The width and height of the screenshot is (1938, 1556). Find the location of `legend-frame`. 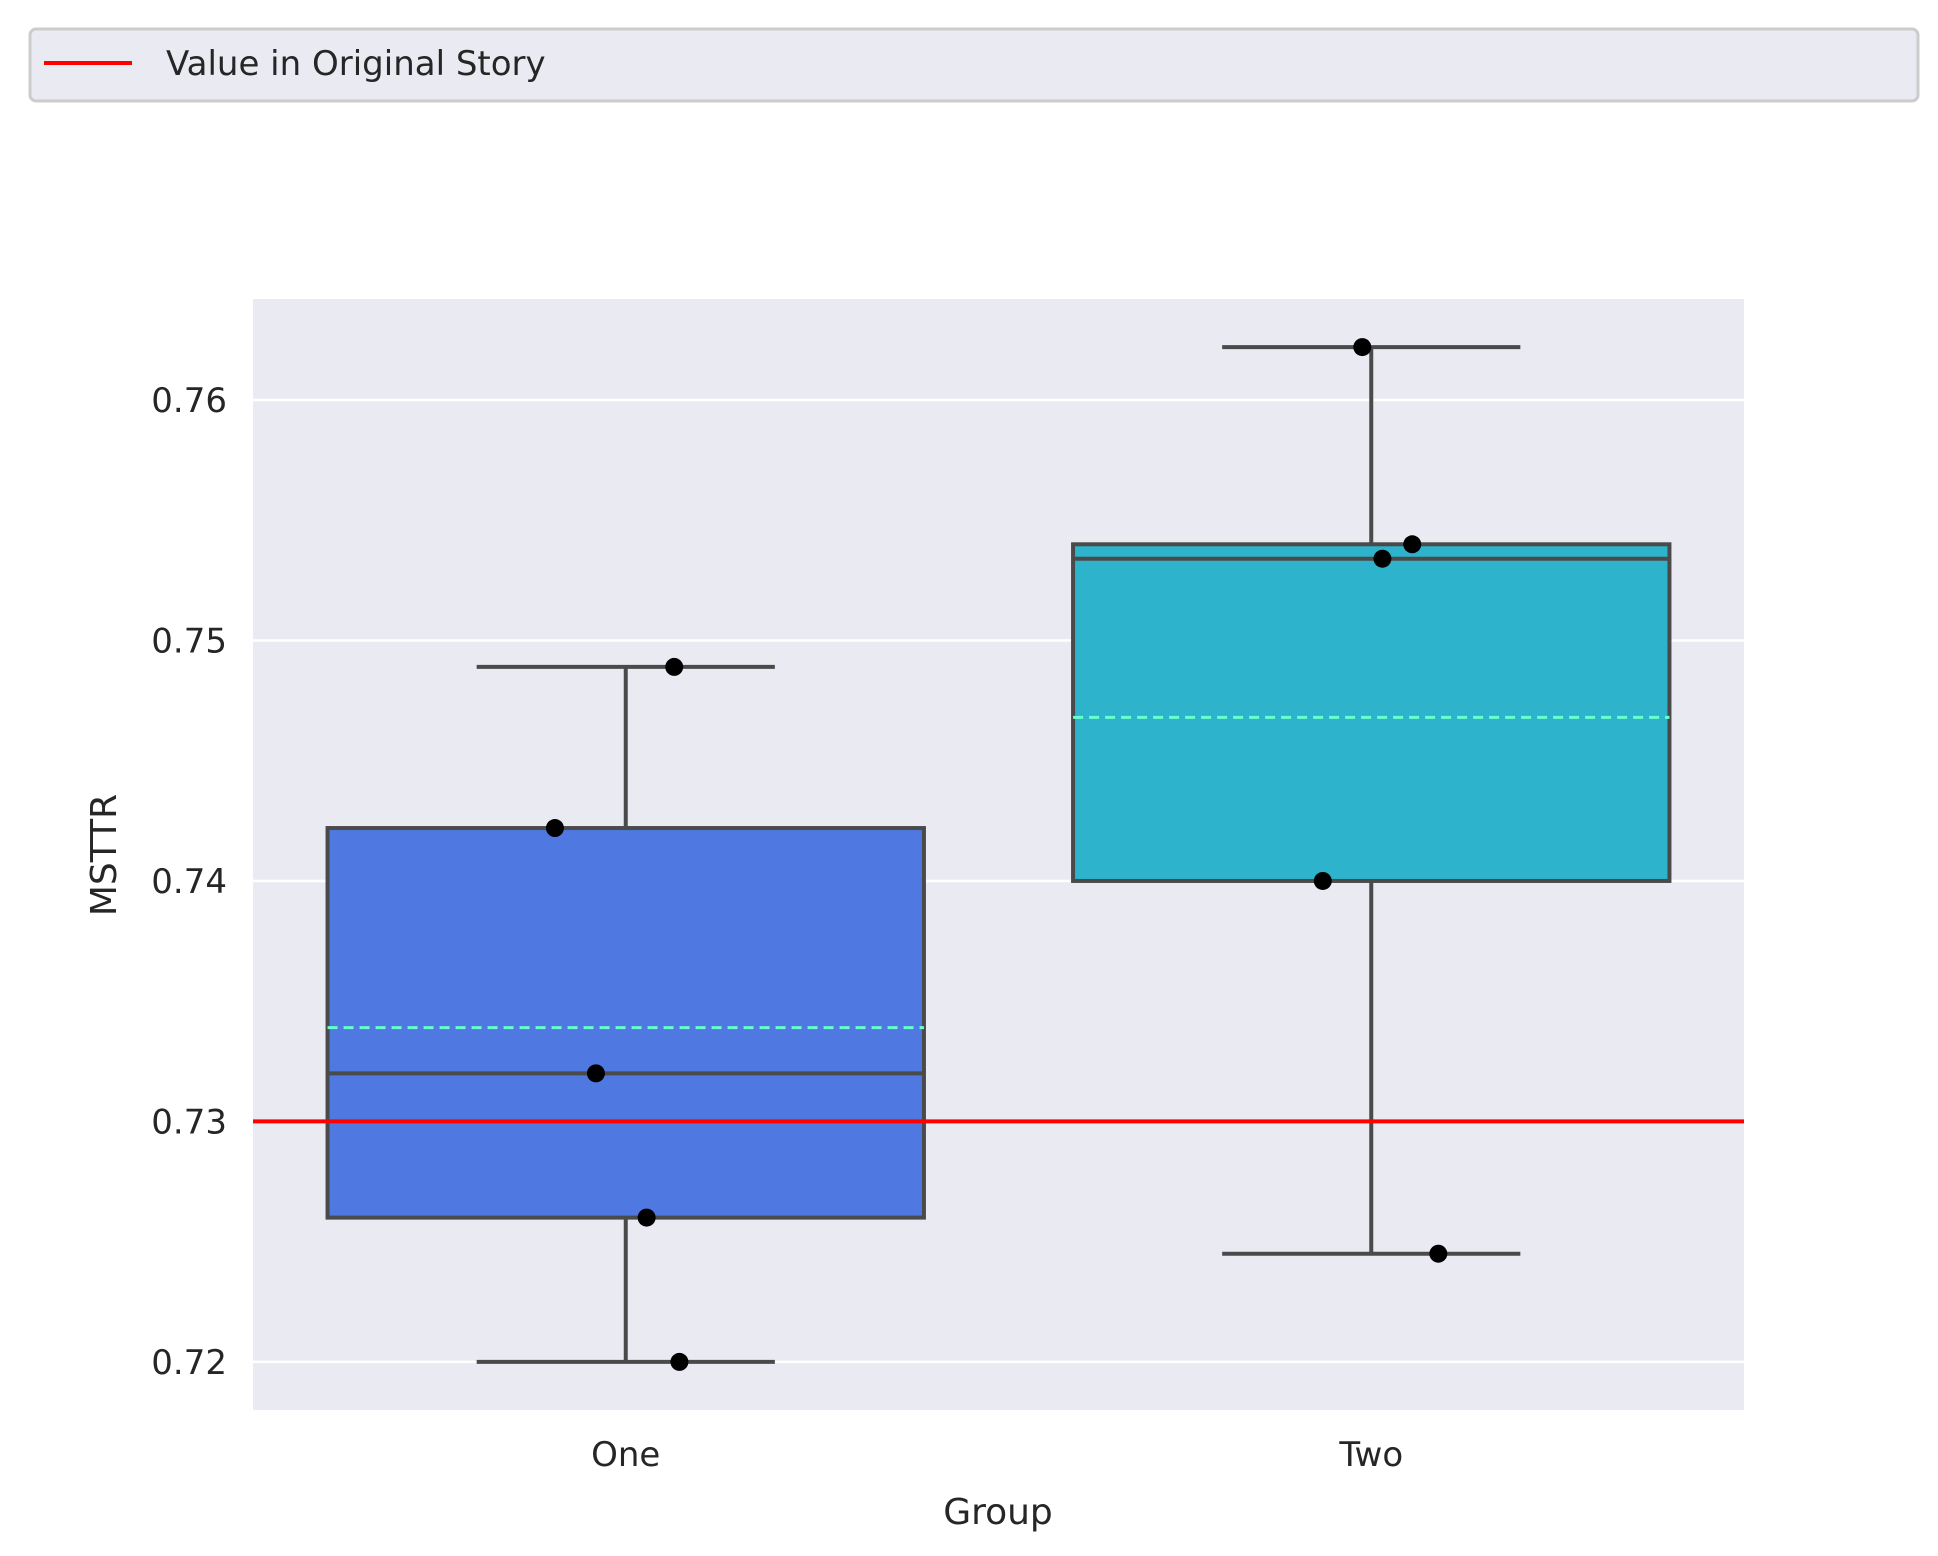

legend-frame is located at coordinates (974, 65).